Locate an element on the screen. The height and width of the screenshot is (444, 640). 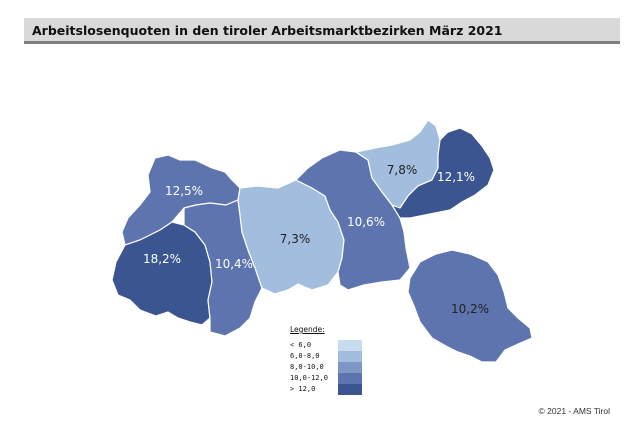
label-kitzbuehel: 12,1% is located at coordinates (456, 177).